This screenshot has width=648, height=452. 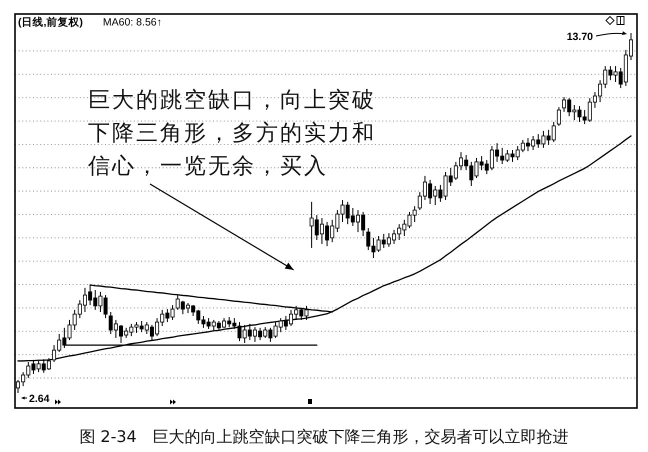 I want to click on caption: 图 2-34 巨大的向上跳空缺口突破下降三角形，交易者可以立即抢进, so click(x=324, y=436).